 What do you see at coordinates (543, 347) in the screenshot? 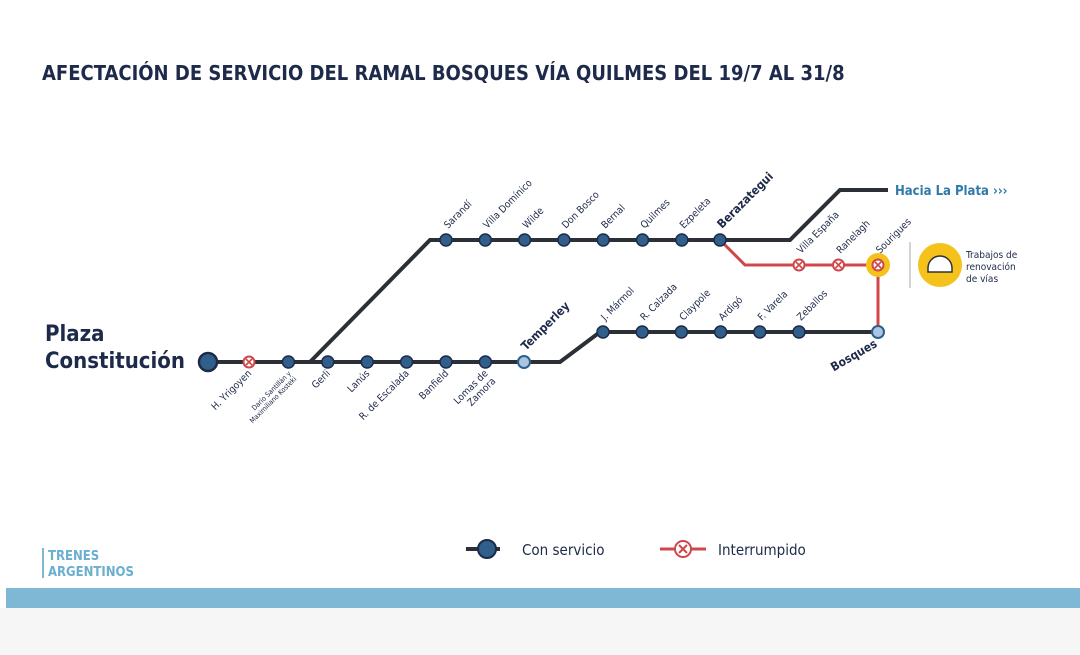
I see `line-south` at bounding box center [543, 347].